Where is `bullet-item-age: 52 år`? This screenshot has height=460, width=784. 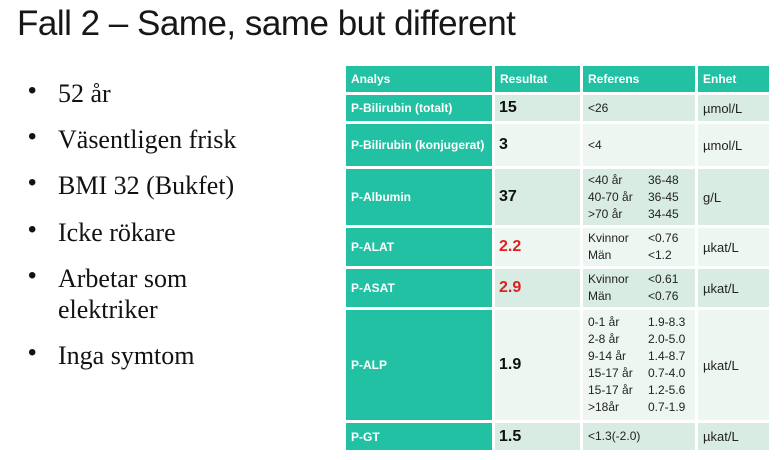 bullet-item-age: 52 år is located at coordinates (155, 93).